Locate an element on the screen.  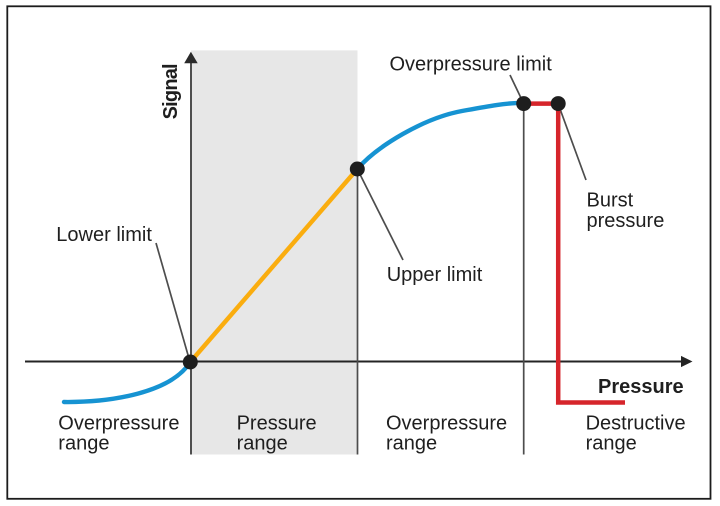
svg-text: Overpressure limit is located at coordinates (471, 65).